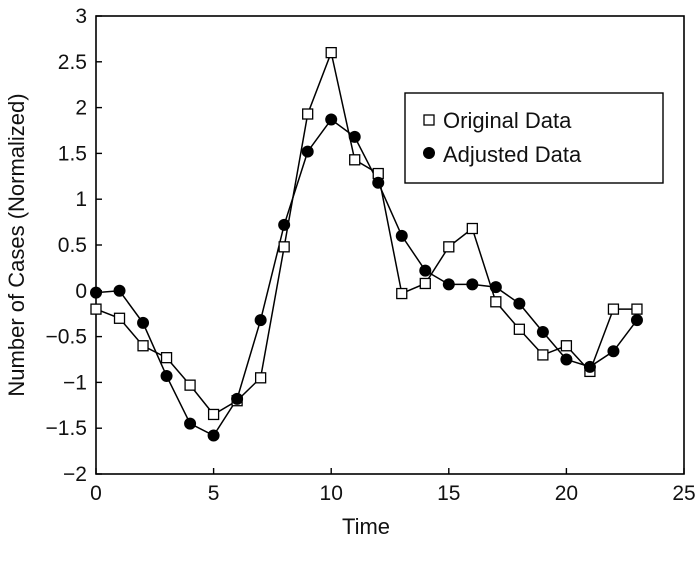 The width and height of the screenshot is (700, 573). What do you see at coordinates (66, 337) in the screenshot?
I see `y-tick-label: −0.5` at bounding box center [66, 337].